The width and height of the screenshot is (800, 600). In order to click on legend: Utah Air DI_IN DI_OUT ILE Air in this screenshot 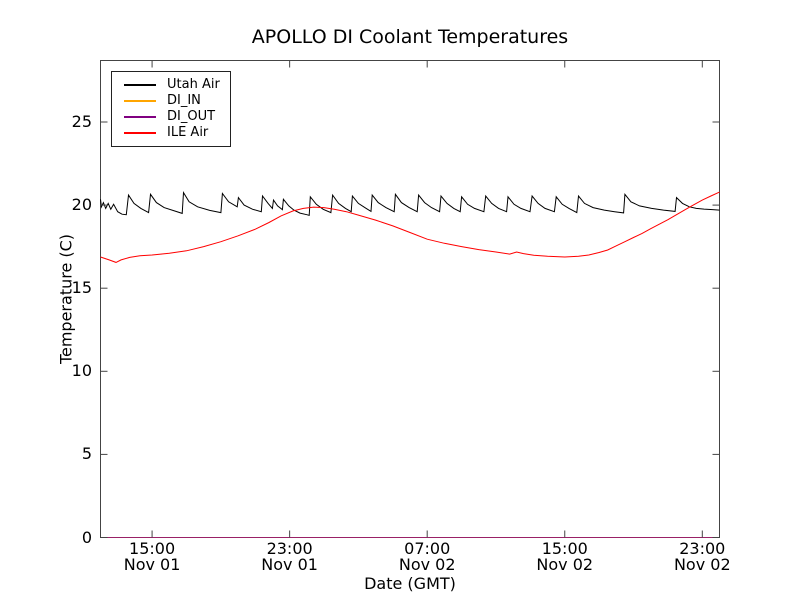, I will do `click(171, 109)`.